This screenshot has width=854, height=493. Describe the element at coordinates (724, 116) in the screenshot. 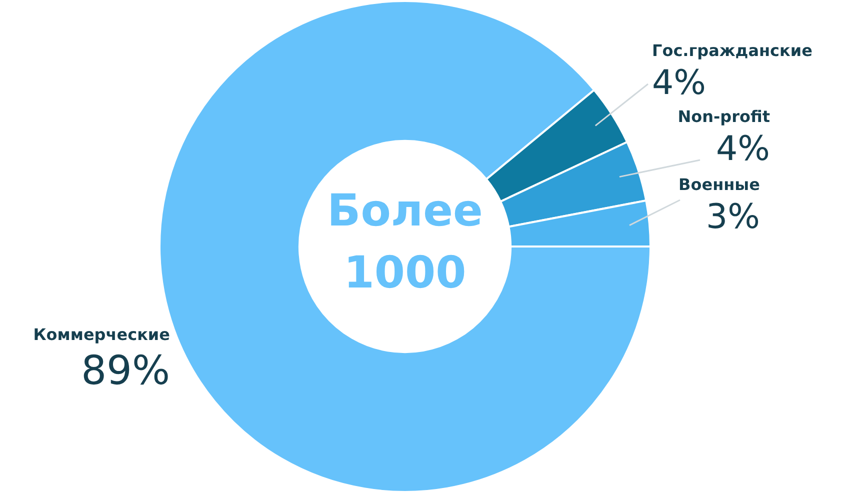

I see `slice-label: Non-profit` at that location.